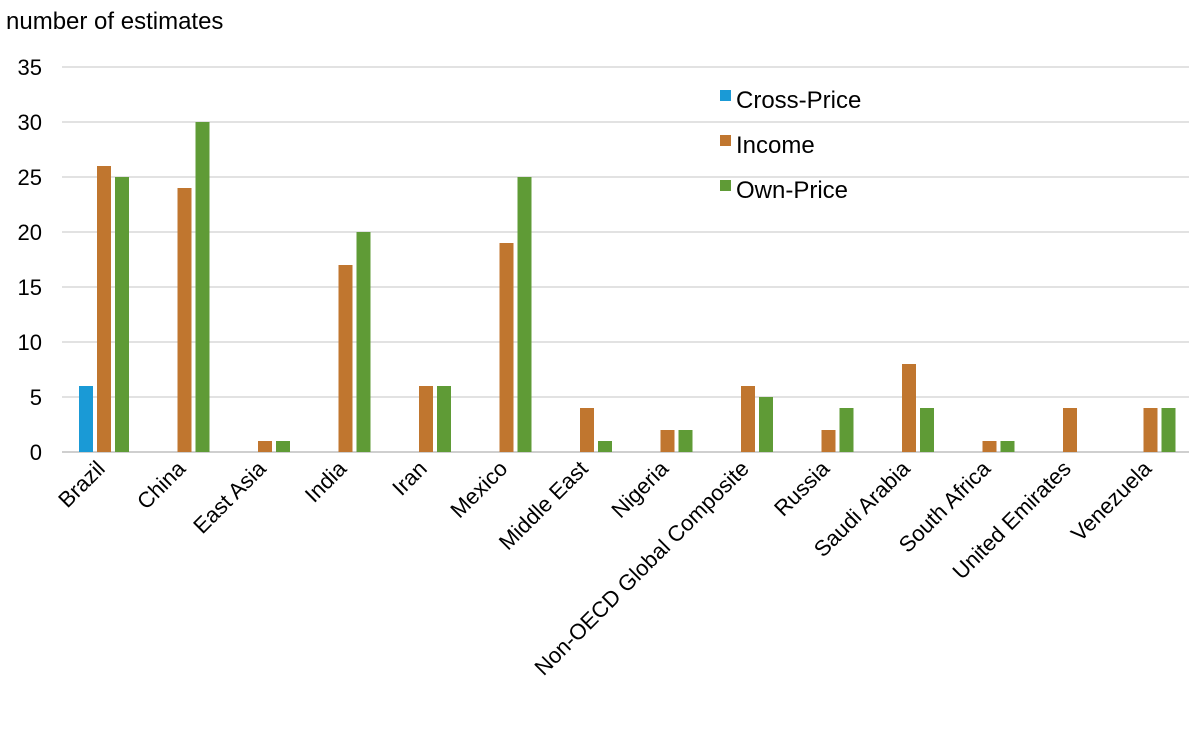 Image resolution: width=1189 pixels, height=736 pixels. What do you see at coordinates (775, 145) in the screenshot?
I see `legend-label: Income` at bounding box center [775, 145].